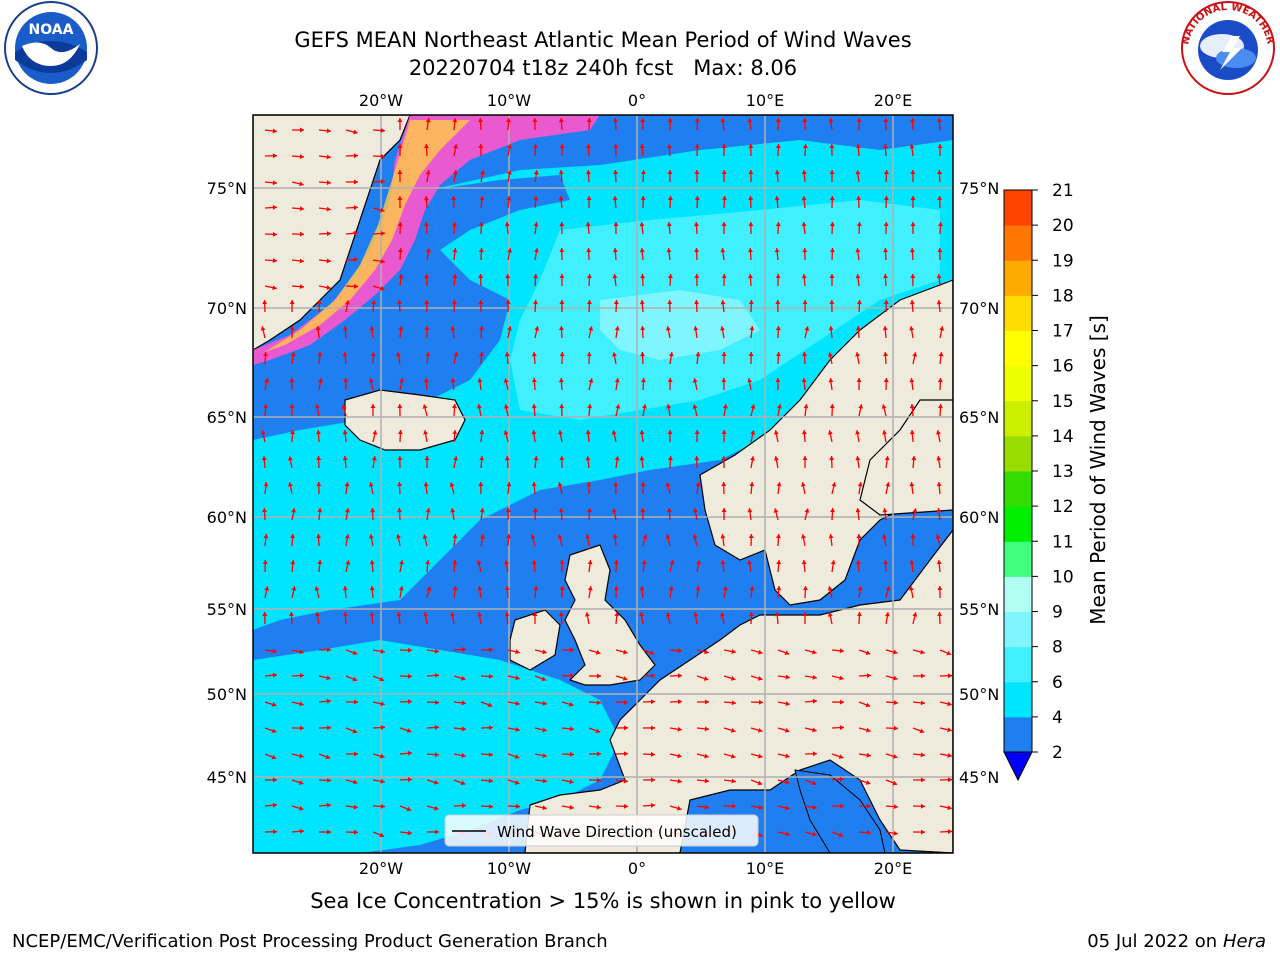 This screenshot has height=960, width=1280. What do you see at coordinates (405, 420) in the screenshot?
I see `land-iceland` at bounding box center [405, 420].